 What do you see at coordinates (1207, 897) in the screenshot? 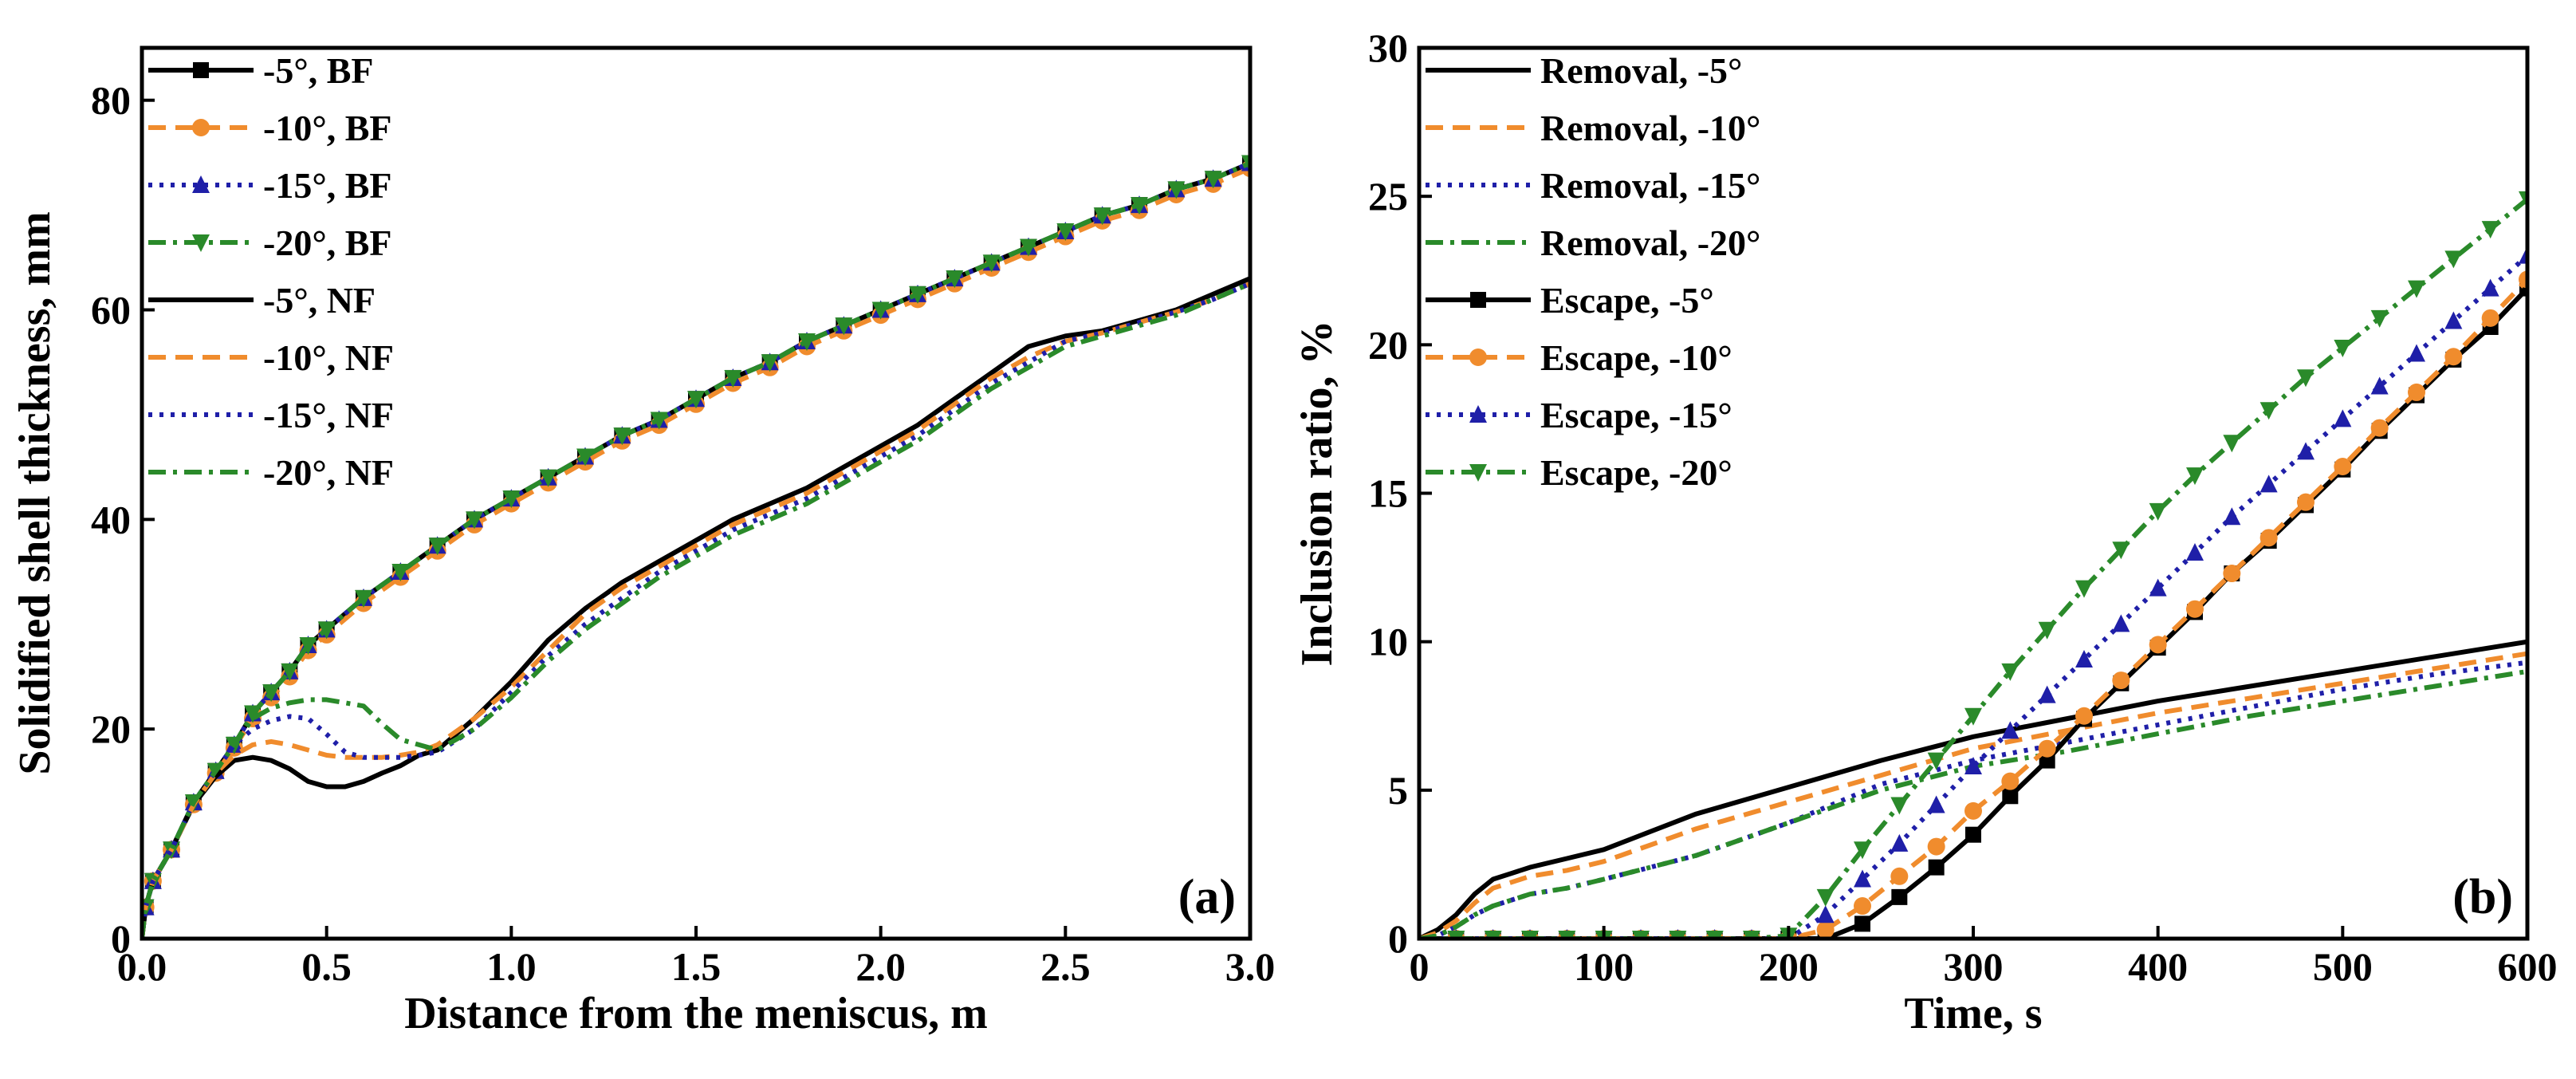
I see `panel-label: (a)` at bounding box center [1207, 897].